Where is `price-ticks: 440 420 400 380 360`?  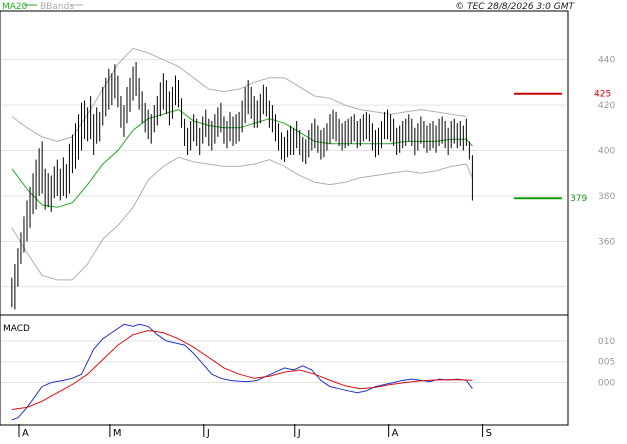 price-ticks: 440 420 400 380 360 is located at coordinates (606, 152).